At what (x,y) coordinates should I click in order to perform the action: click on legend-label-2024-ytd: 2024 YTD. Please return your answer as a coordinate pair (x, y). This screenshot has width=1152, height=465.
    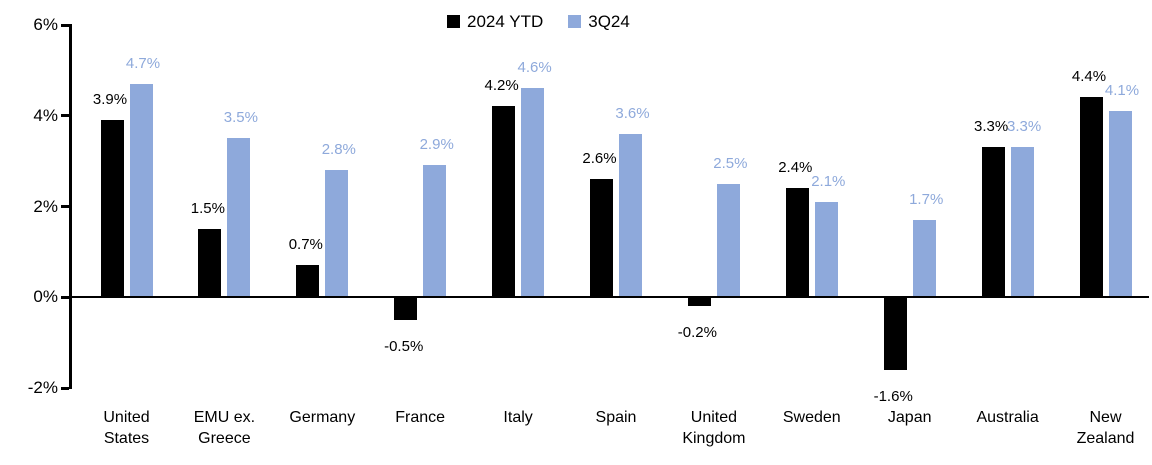
    Looking at the image, I should click on (505, 21).